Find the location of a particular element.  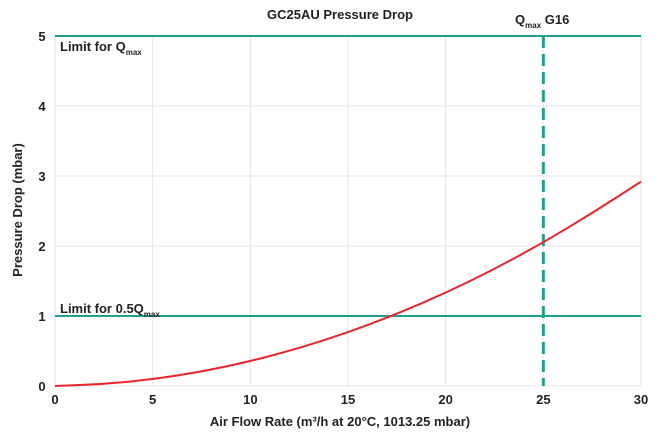

x-tick-label: 0 is located at coordinates (54, 399).